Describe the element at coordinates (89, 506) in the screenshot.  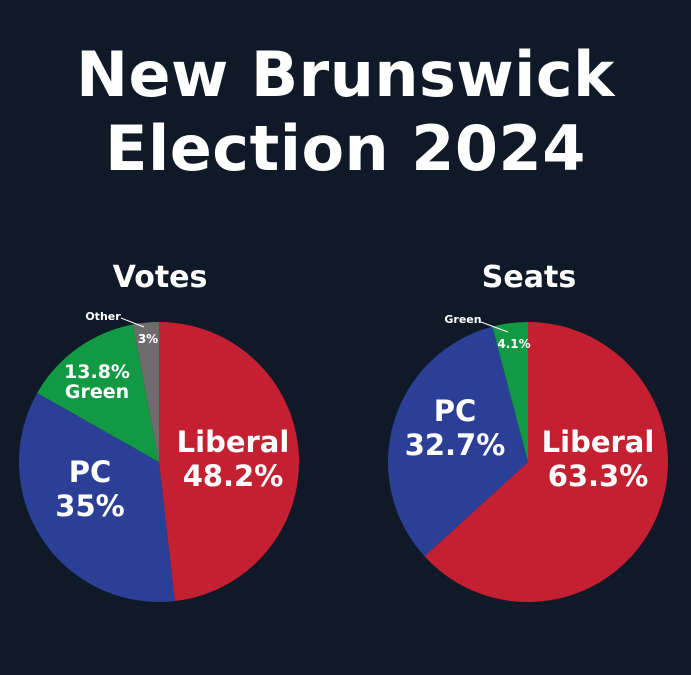
I see `votes-label-pc-value: 35%` at that location.